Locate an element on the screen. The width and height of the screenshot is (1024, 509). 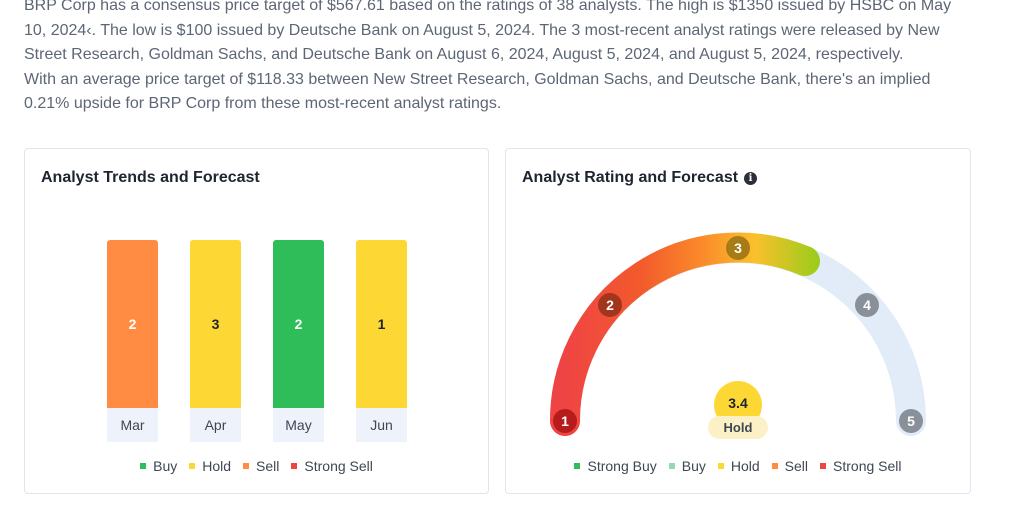
rating-label: Hold is located at coordinates (738, 427).